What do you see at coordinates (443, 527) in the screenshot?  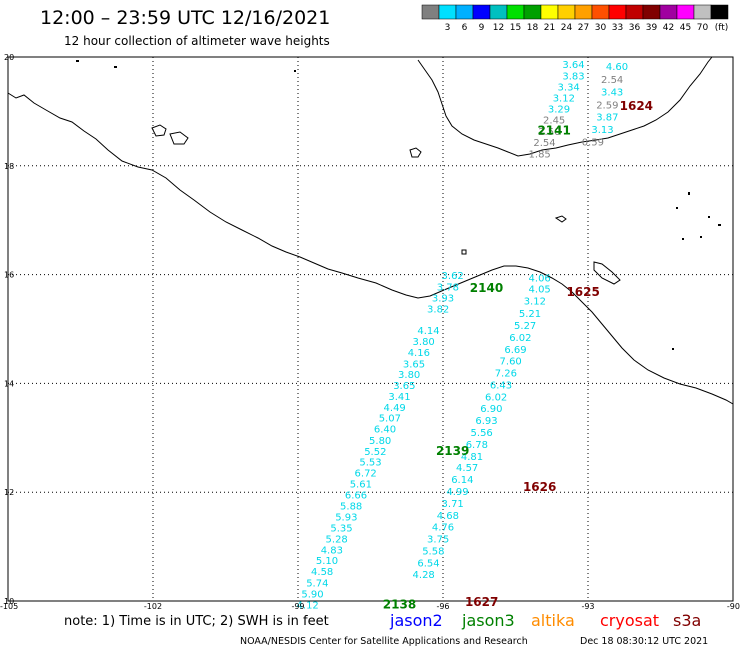 I see `wave-height-value: 4.76` at bounding box center [443, 527].